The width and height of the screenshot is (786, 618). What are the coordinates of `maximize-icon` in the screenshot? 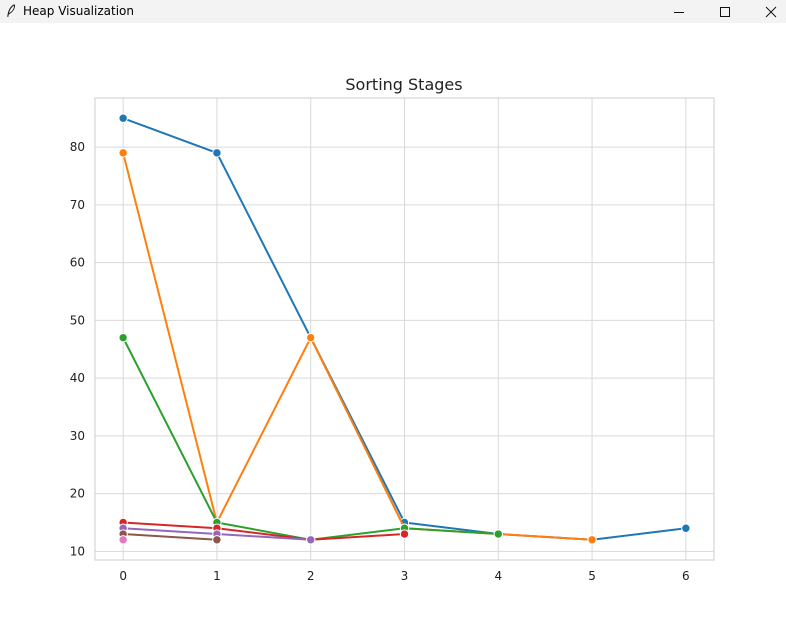 It's located at (725, 11).